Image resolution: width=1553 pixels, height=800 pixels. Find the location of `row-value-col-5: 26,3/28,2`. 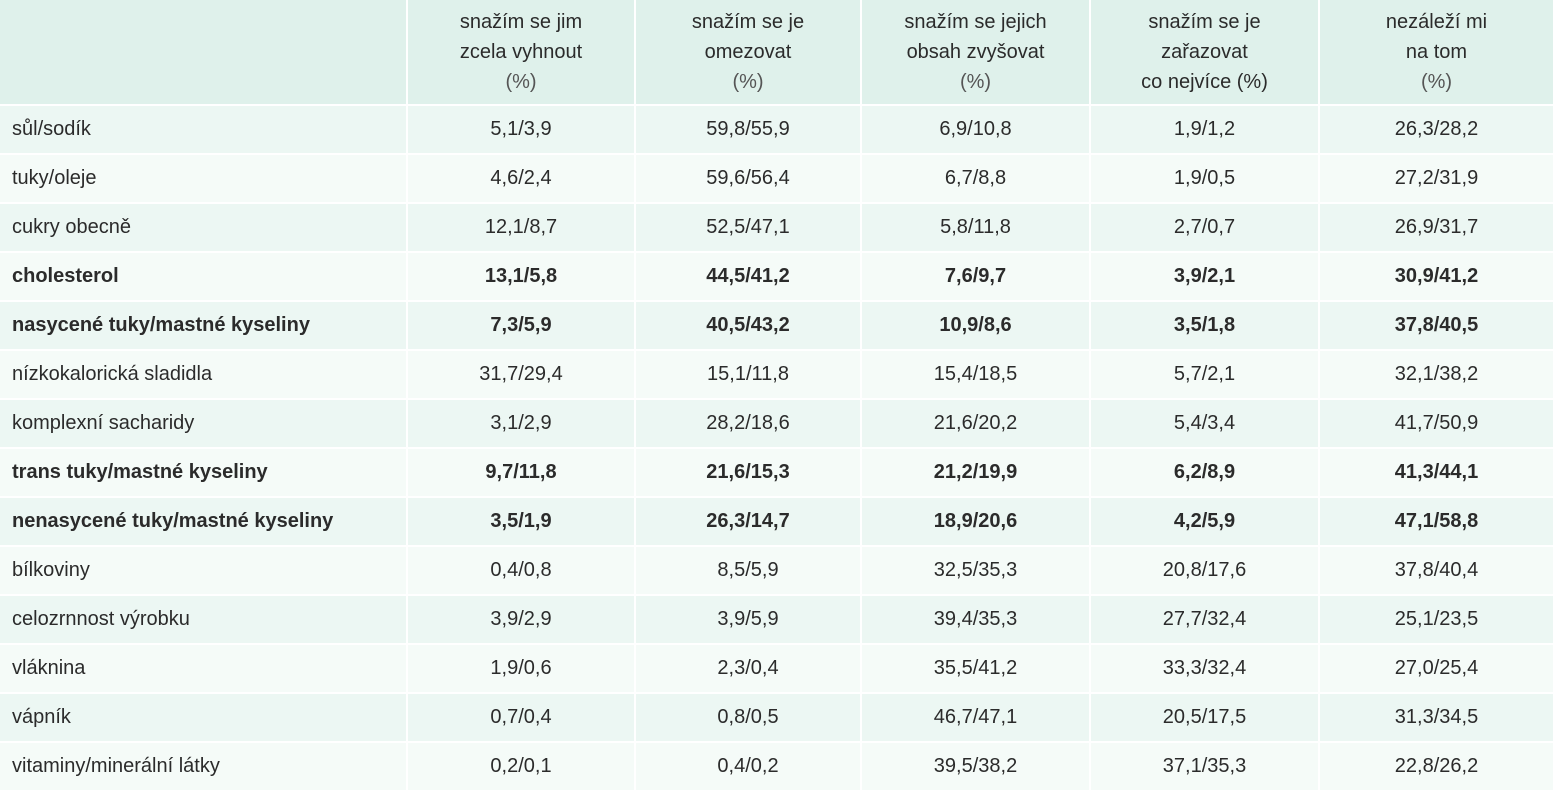

row-value-col-5: 26,3/28,2 is located at coordinates (1435, 128).